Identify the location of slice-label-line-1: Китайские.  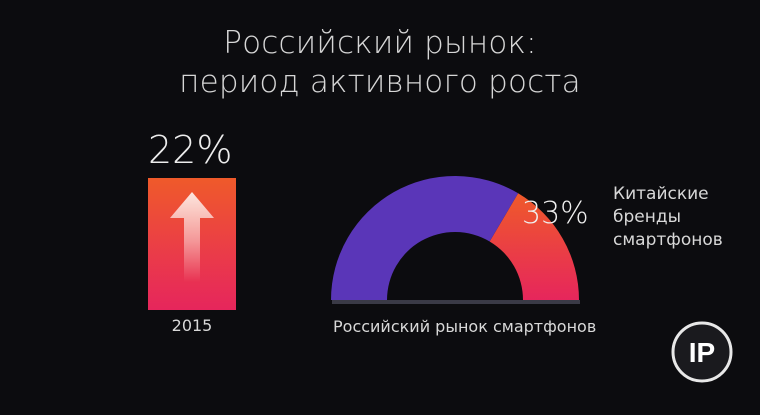
(661, 194).